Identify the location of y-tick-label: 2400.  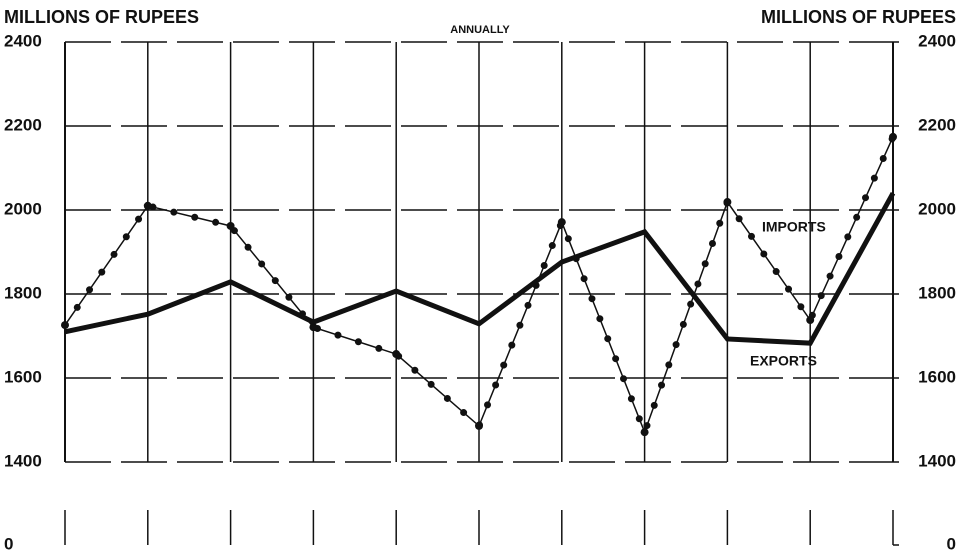
(23, 40).